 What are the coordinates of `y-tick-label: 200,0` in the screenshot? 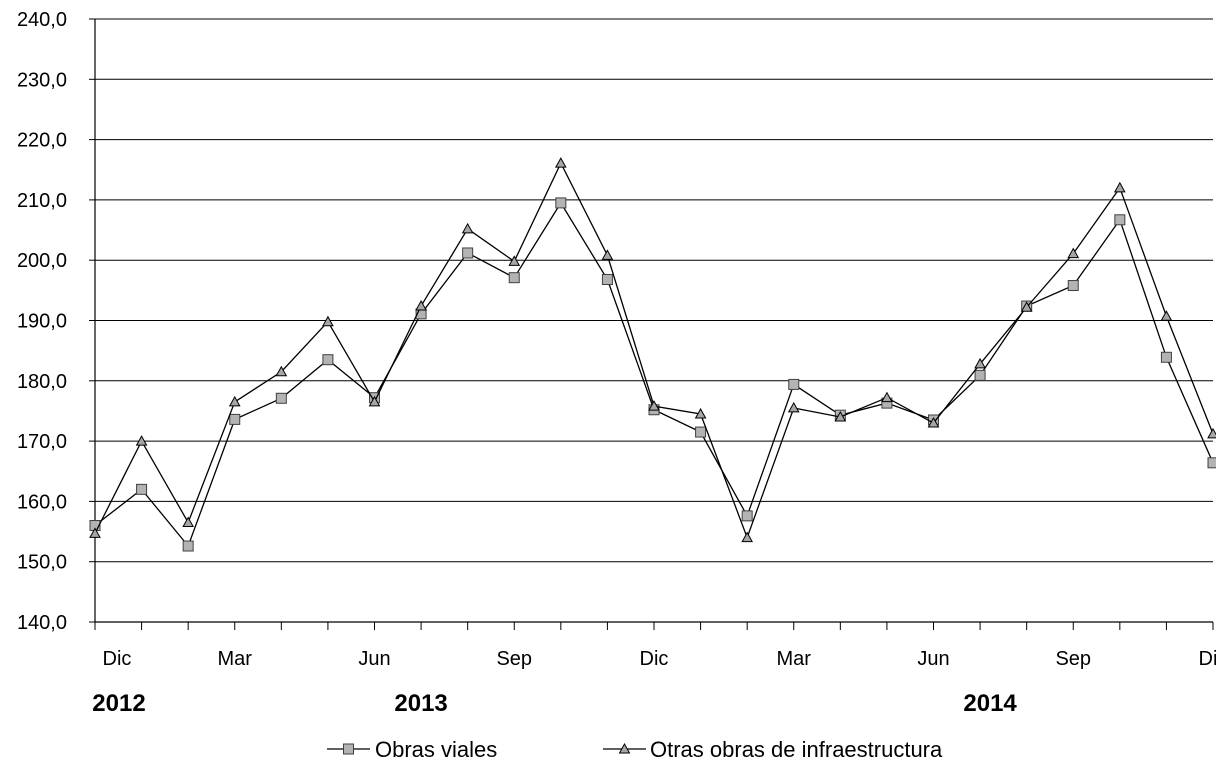 It's located at (42, 261).